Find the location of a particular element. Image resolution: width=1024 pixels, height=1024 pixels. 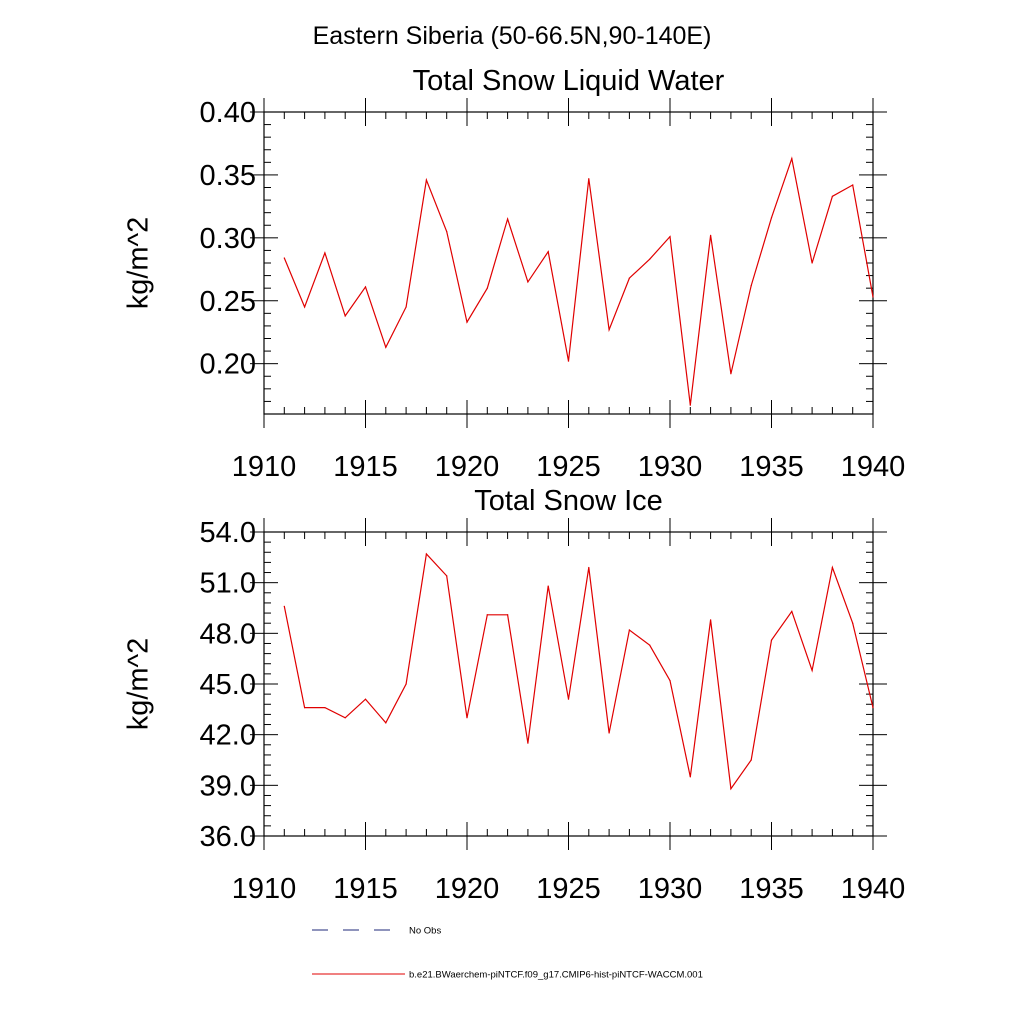

y-tick-label: 39.0 is located at coordinates (228, 786).